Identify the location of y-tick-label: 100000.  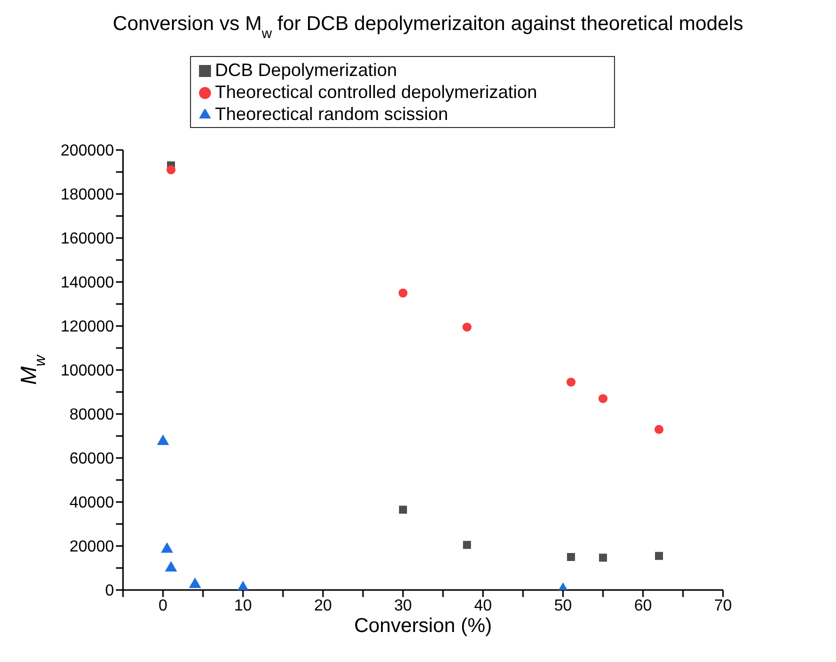
(87, 371).